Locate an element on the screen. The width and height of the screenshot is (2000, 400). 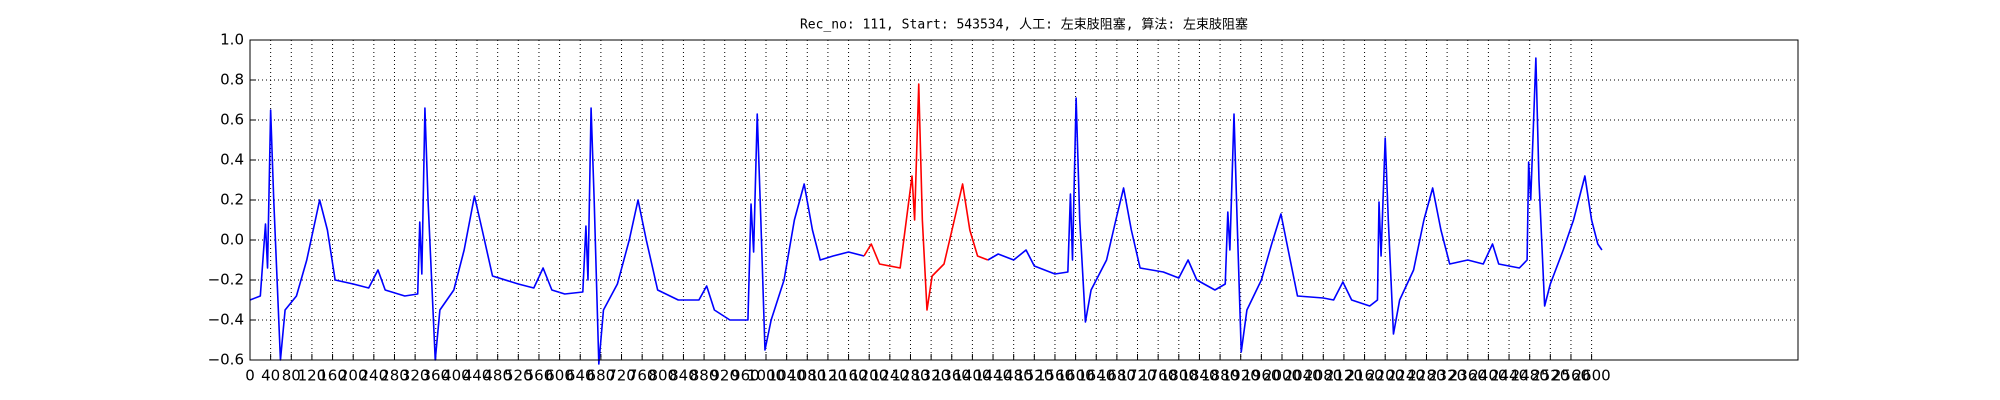
x-tick-label: 2520 is located at coordinates (1550, 376).